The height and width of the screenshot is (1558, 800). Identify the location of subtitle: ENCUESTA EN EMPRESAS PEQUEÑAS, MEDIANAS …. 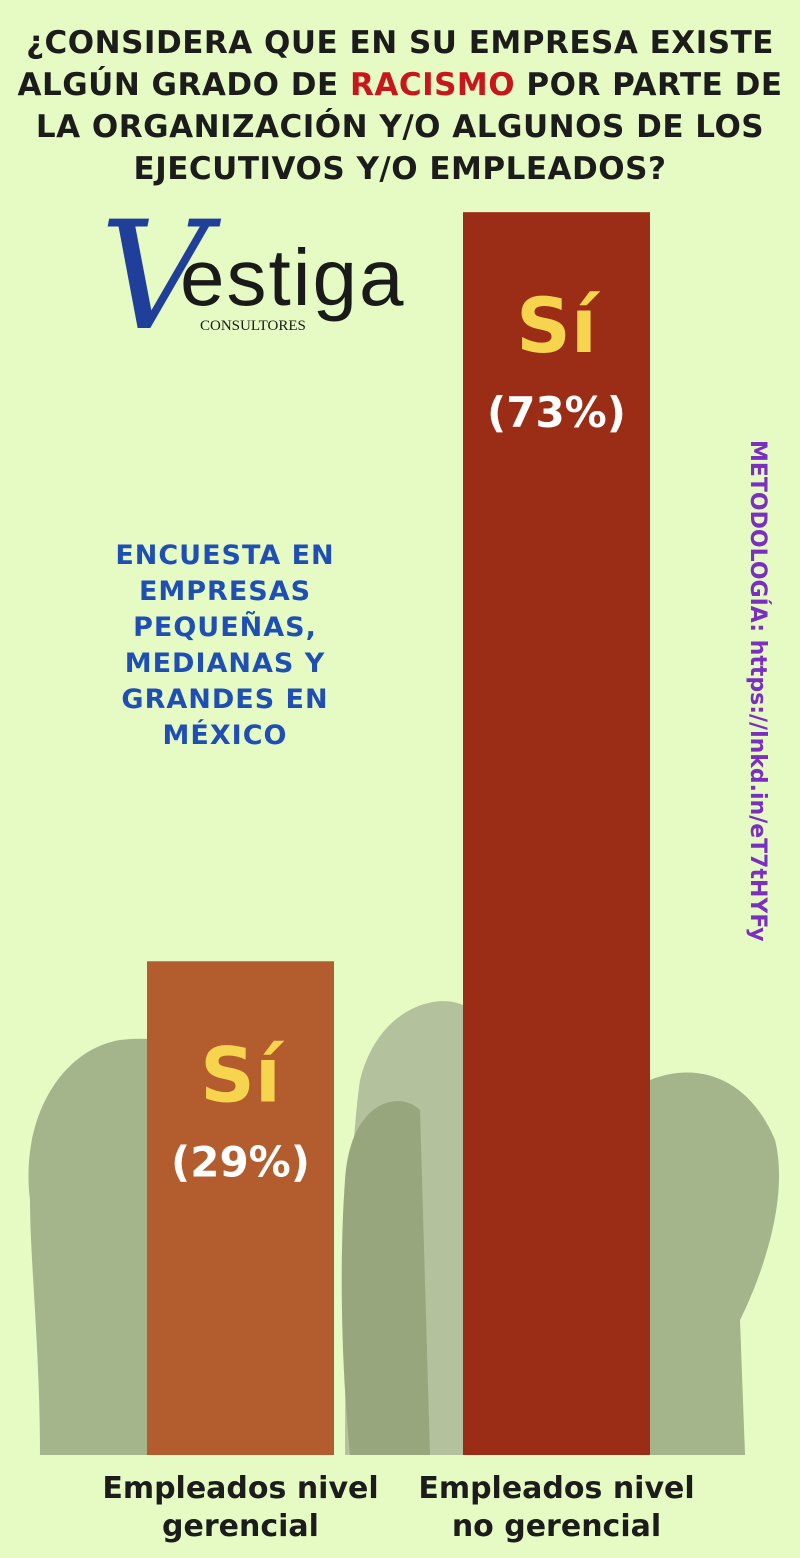
(225, 645).